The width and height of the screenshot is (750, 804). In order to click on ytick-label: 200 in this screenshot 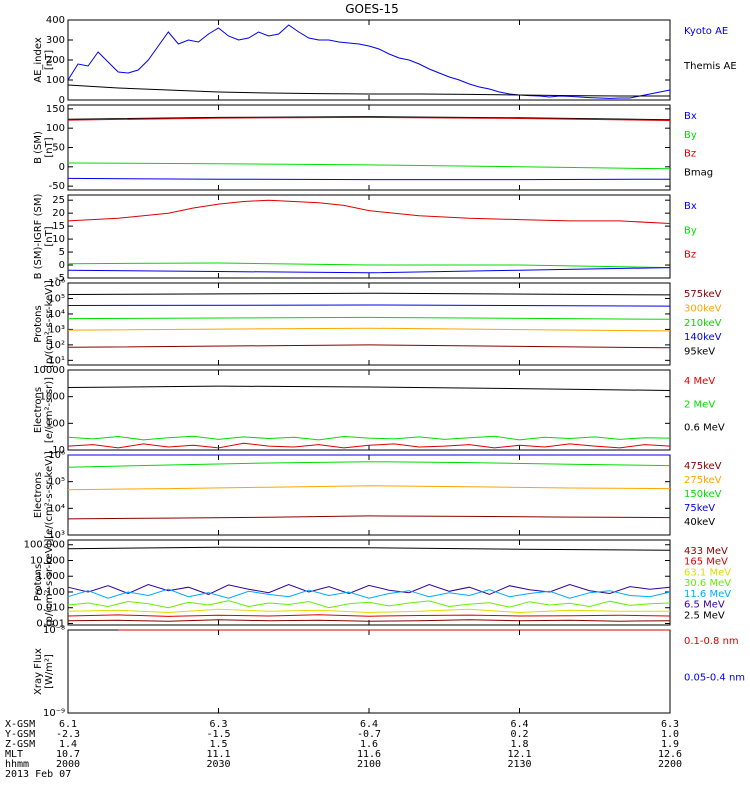, I will do `click(55, 60)`.